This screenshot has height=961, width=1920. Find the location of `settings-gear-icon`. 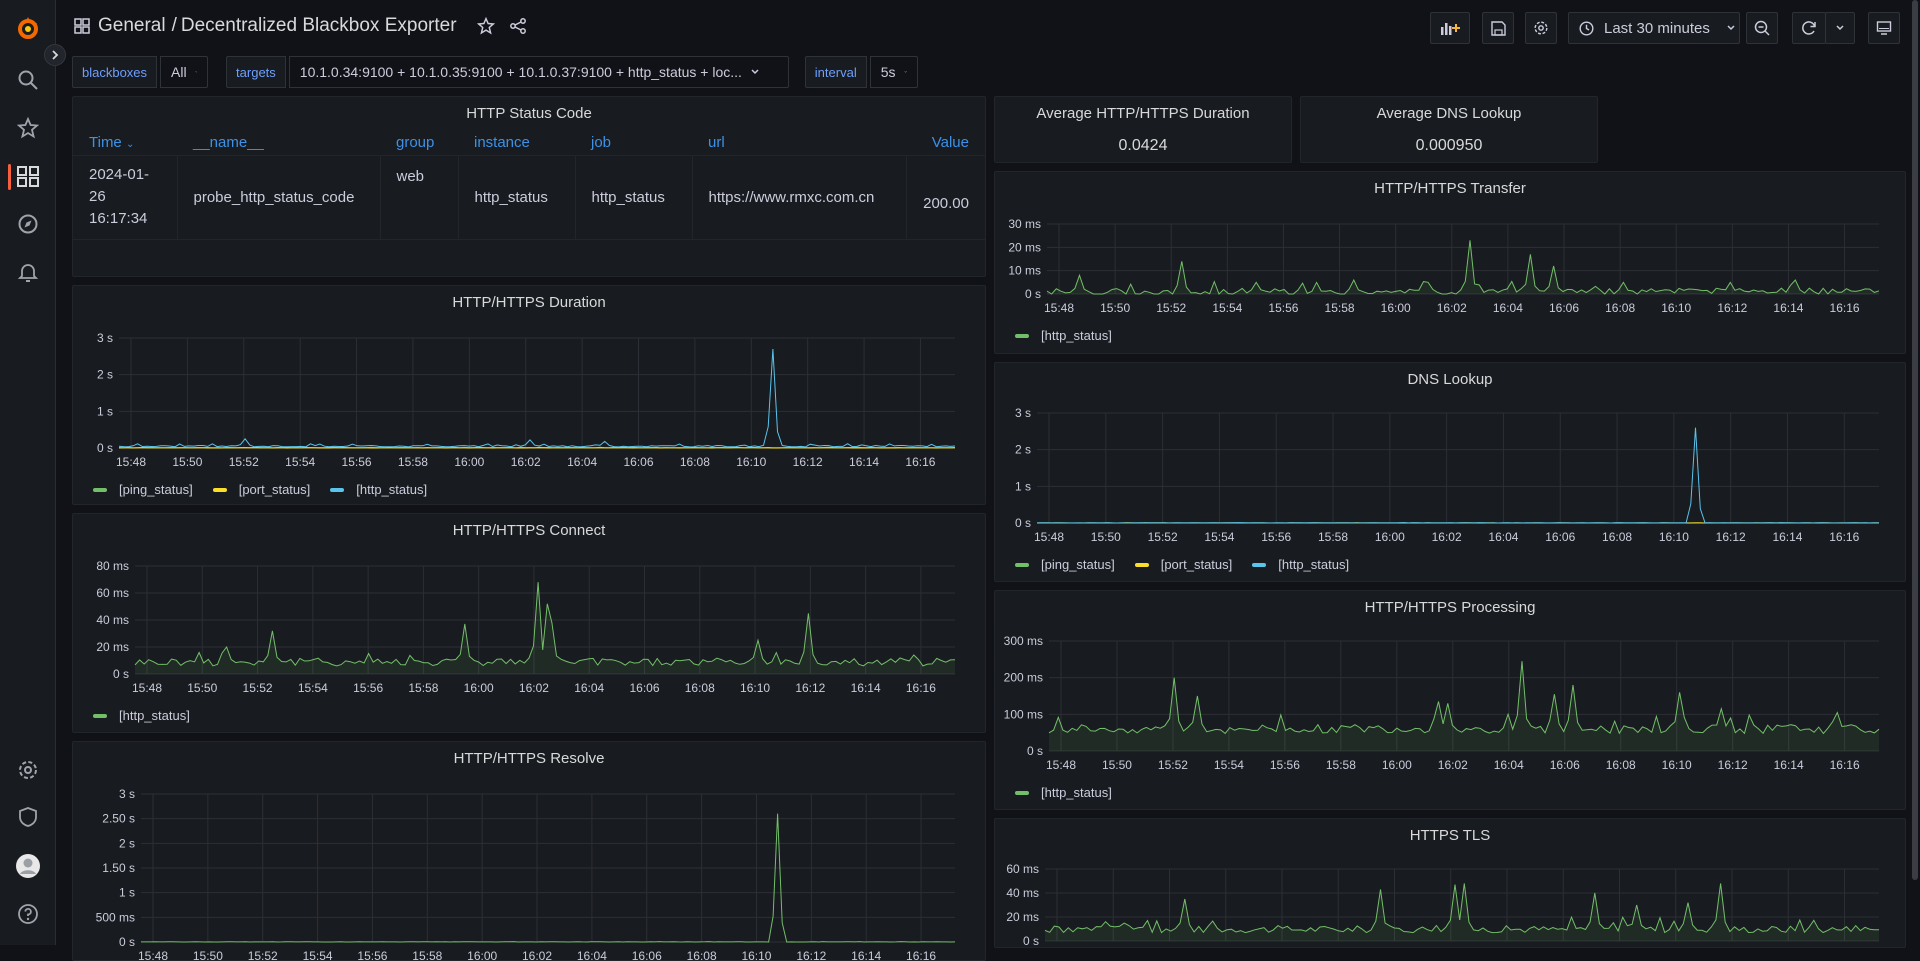

settings-gear-icon is located at coordinates (1541, 28).